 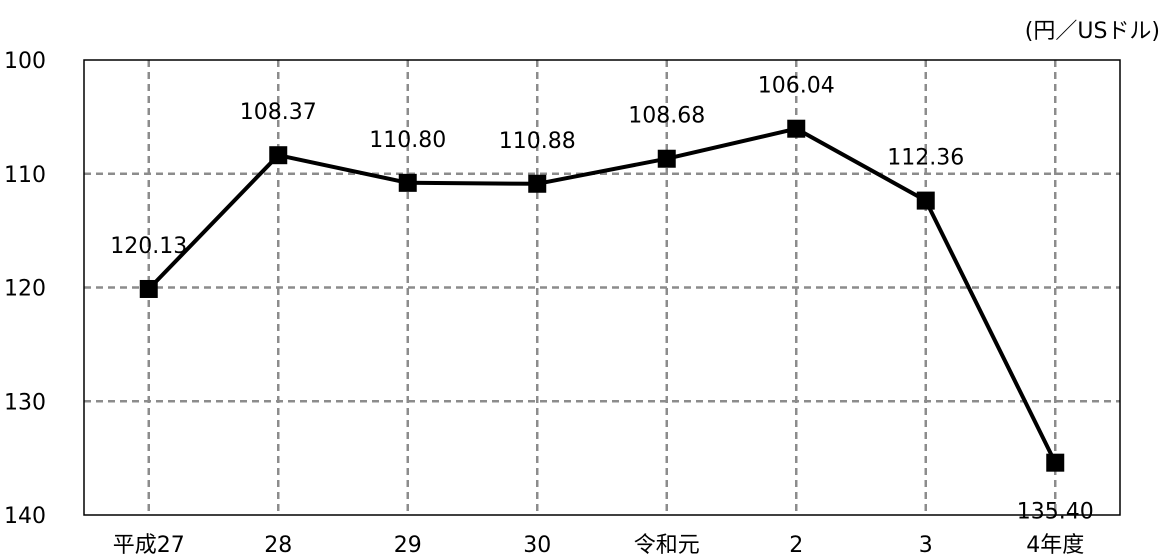 I want to click on data-label: 120.13, so click(x=148, y=246).